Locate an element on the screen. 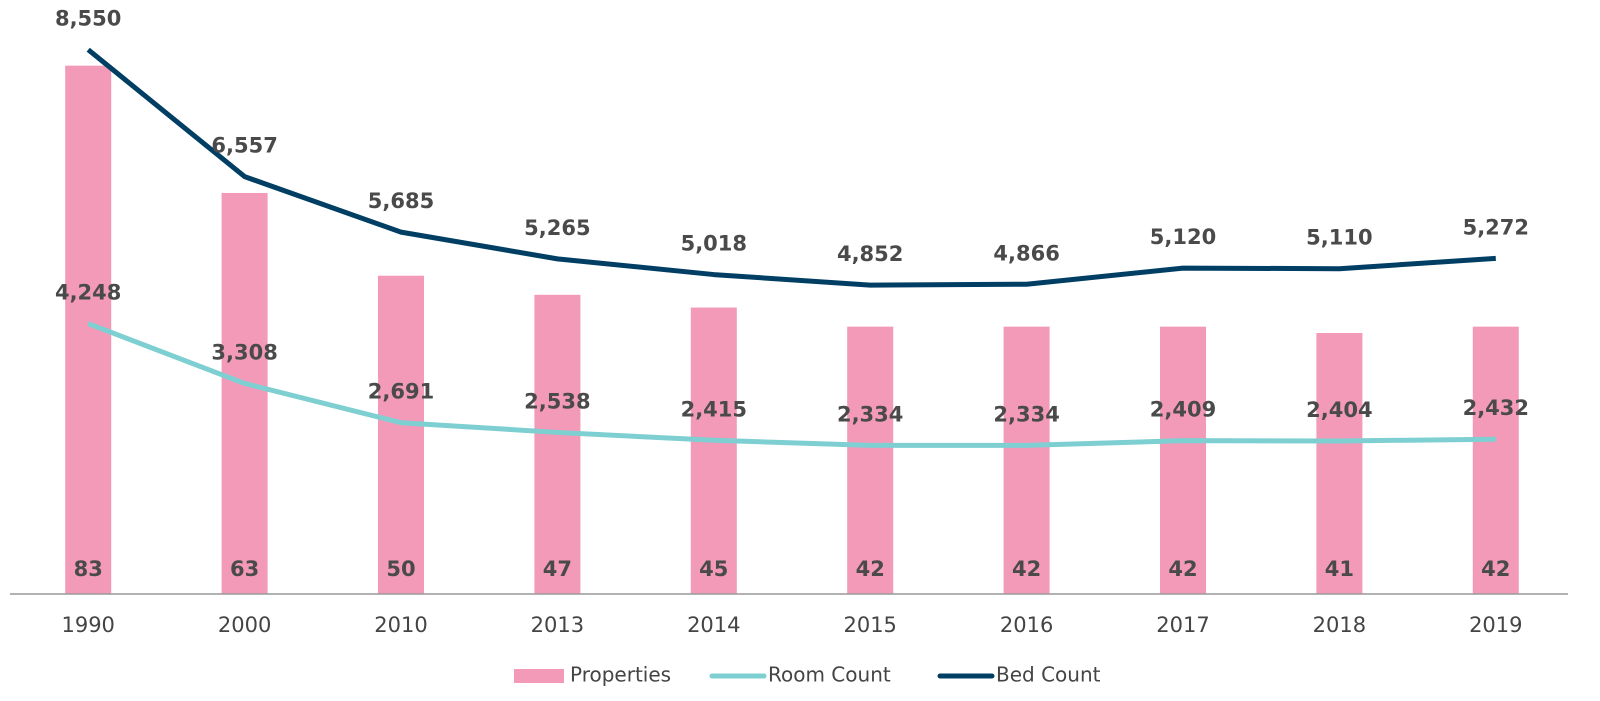 This screenshot has height=701, width=1600. data-label: 3,308 is located at coordinates (244, 352).